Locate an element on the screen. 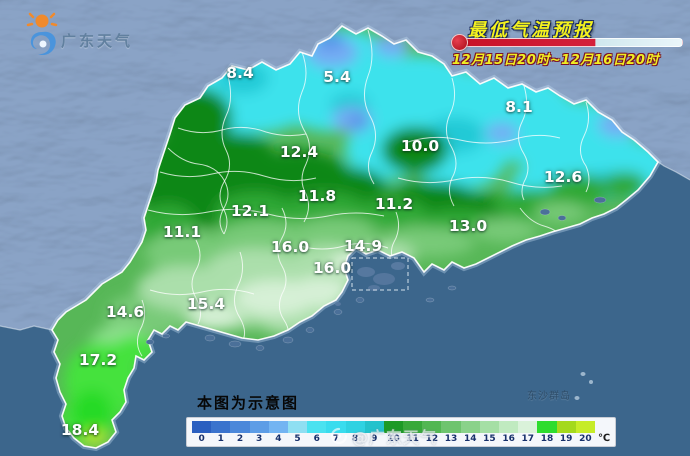  legend-tick-label: 13 is located at coordinates (451, 439).